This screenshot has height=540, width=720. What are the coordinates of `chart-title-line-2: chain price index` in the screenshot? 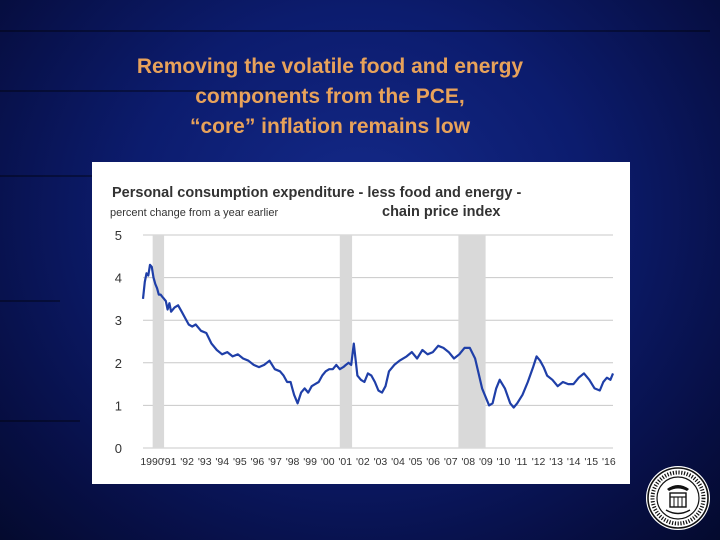 It's located at (441, 212).